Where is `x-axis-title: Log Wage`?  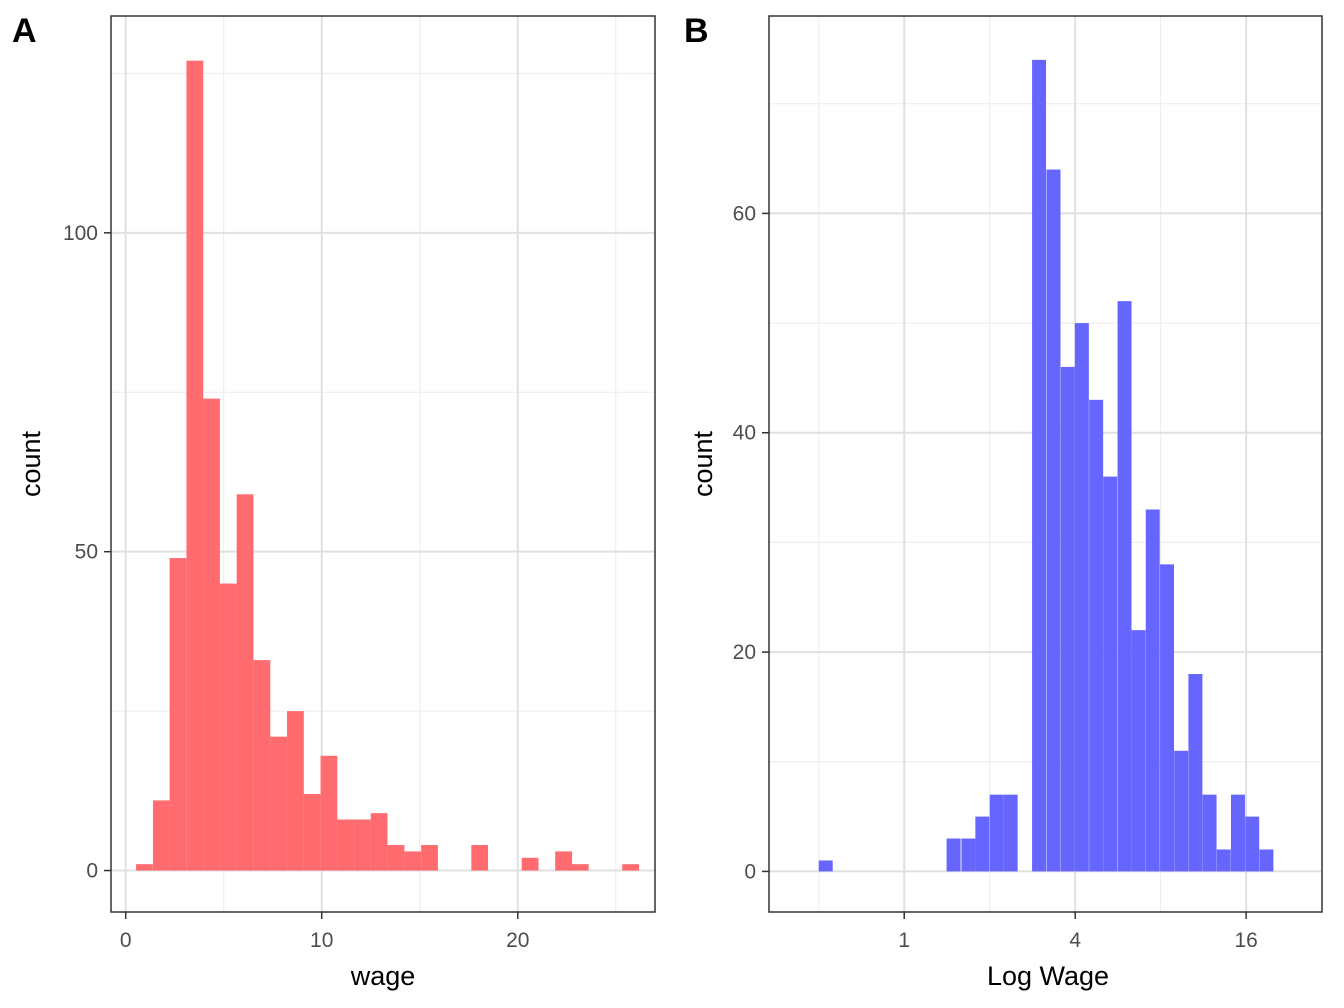 x-axis-title: Log Wage is located at coordinates (1048, 976).